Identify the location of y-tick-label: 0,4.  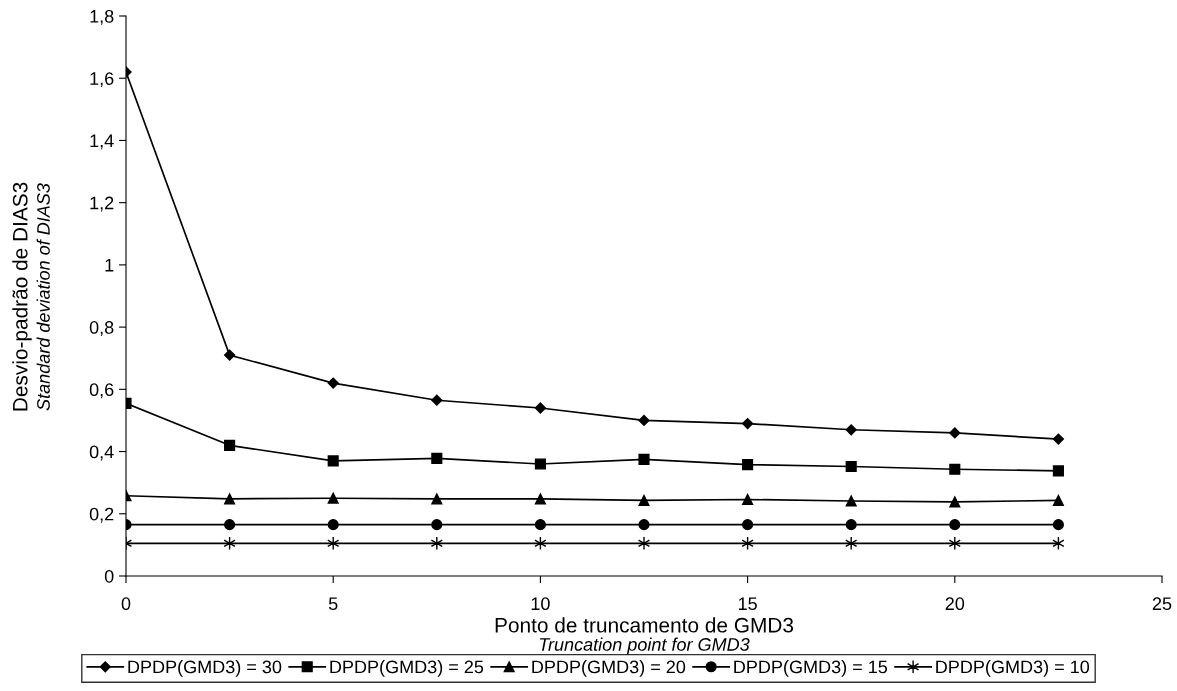
(101, 453).